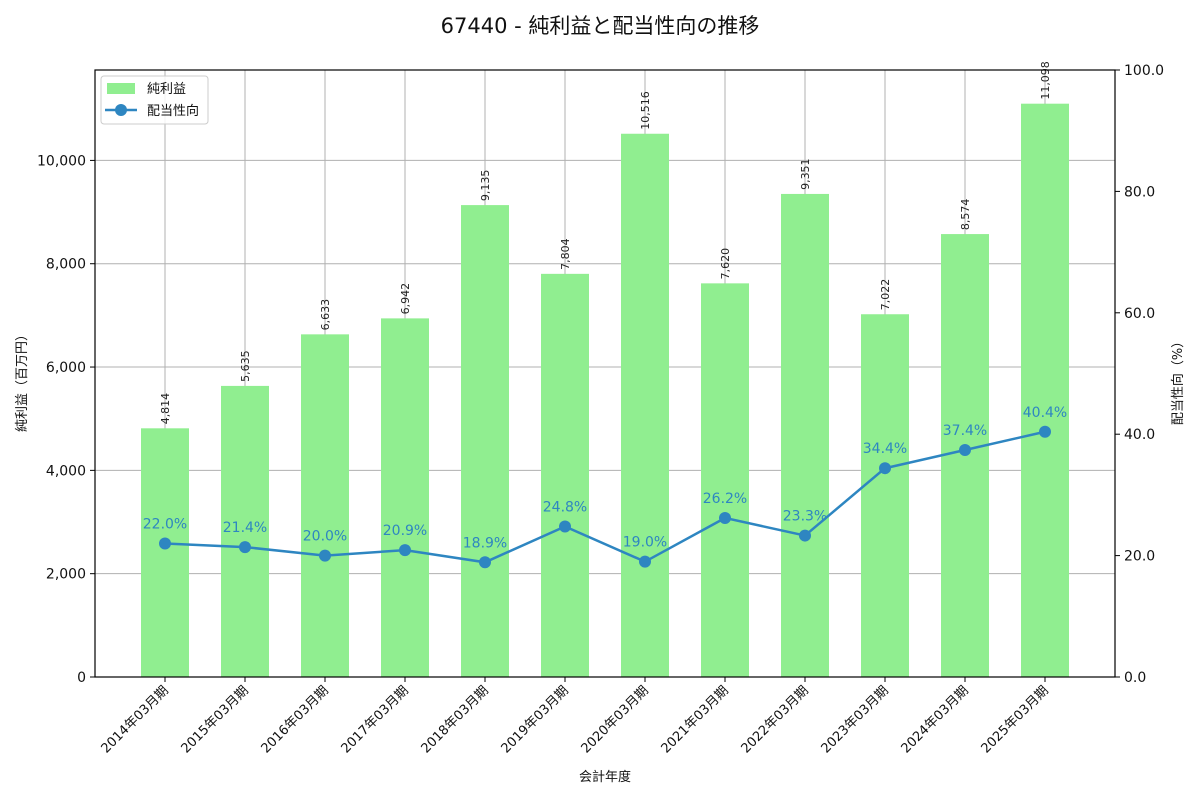  What do you see at coordinates (885, 295) in the screenshot?
I see `bar-value-label: 7,022` at bounding box center [885, 295].